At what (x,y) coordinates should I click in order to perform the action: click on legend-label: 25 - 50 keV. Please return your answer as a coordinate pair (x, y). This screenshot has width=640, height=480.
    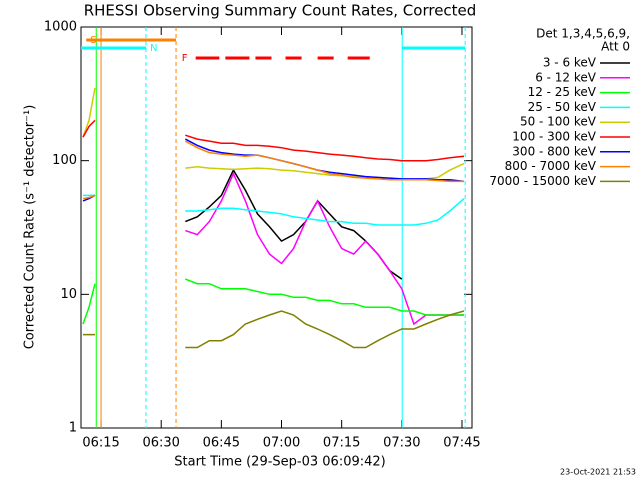
    Looking at the image, I should click on (562, 107).